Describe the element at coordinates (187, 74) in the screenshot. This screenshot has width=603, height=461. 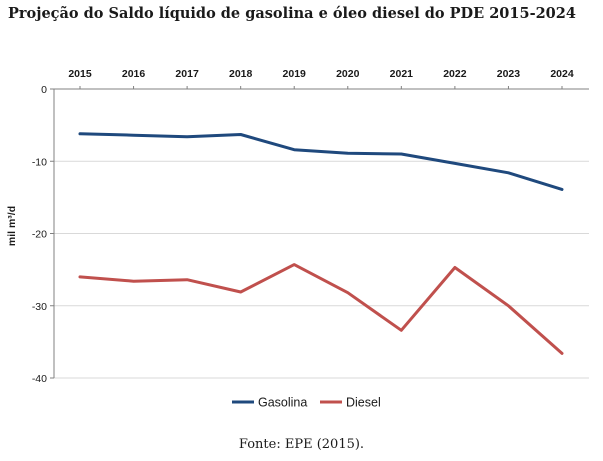
I see `x-tick-label: 2017` at that location.